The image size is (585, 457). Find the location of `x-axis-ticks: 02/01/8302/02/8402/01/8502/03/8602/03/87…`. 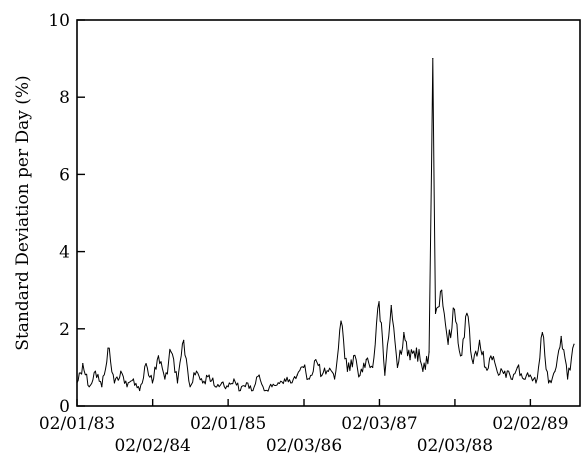

x-axis-ticks: 02/01/8302/02/8402/01/8502/03/8602/03/87… is located at coordinates (304, 427).